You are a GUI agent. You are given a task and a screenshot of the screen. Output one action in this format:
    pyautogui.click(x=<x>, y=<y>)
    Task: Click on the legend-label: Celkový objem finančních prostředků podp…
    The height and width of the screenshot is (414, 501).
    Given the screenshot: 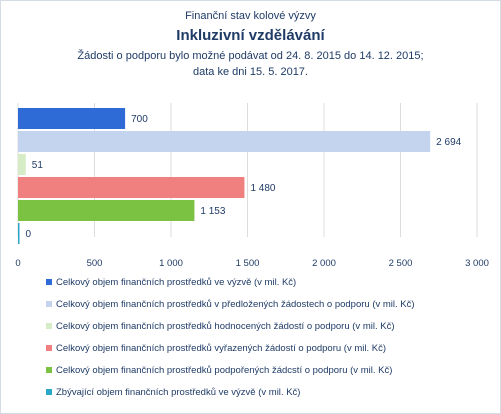 What is the action you would take?
    pyautogui.click(x=224, y=370)
    